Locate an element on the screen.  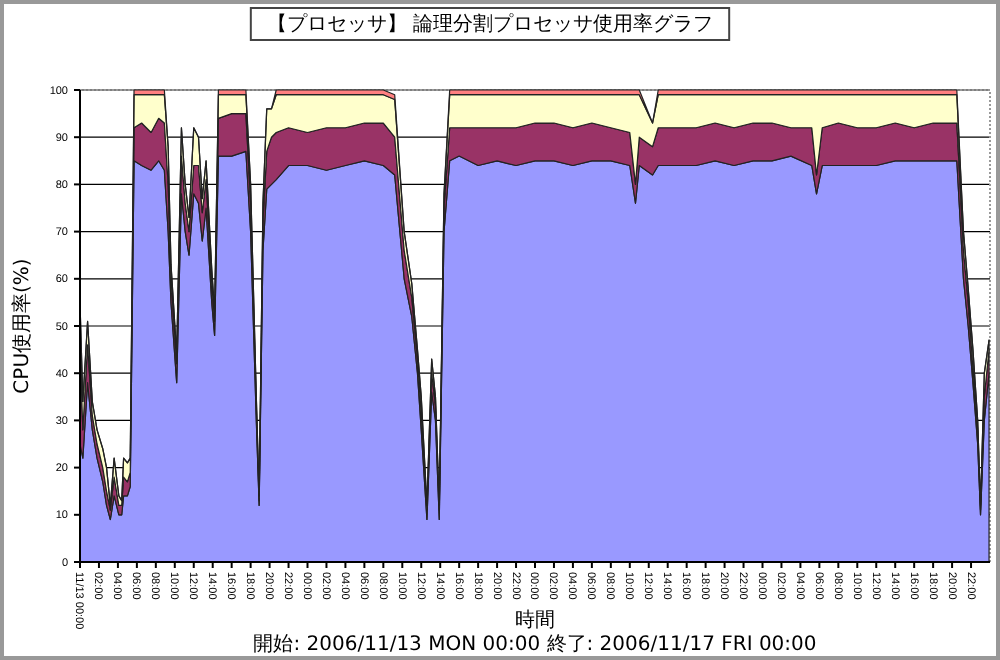
text: 開始: 2006/11/13 MON 00:00 終了: 2006/11/17 FRI 00:00 is located at coordinates (535, 644).